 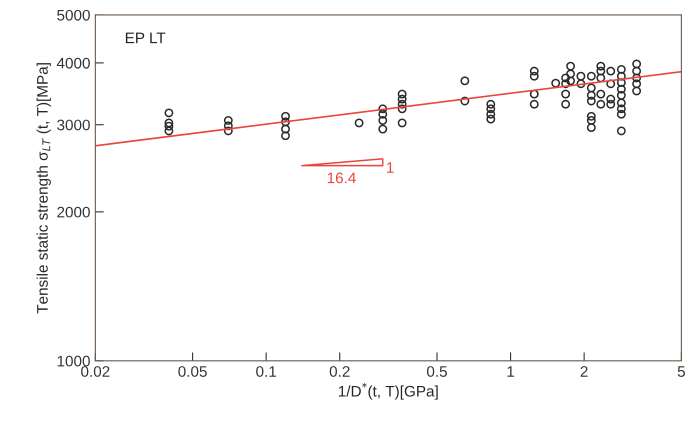 I want to click on x-tick-label: 0.5, so click(x=436, y=371).